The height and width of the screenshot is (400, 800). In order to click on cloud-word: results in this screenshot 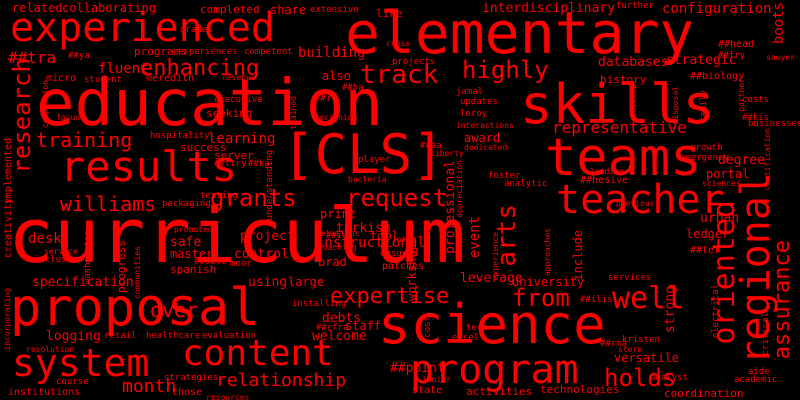, I will do `click(149, 166)`.